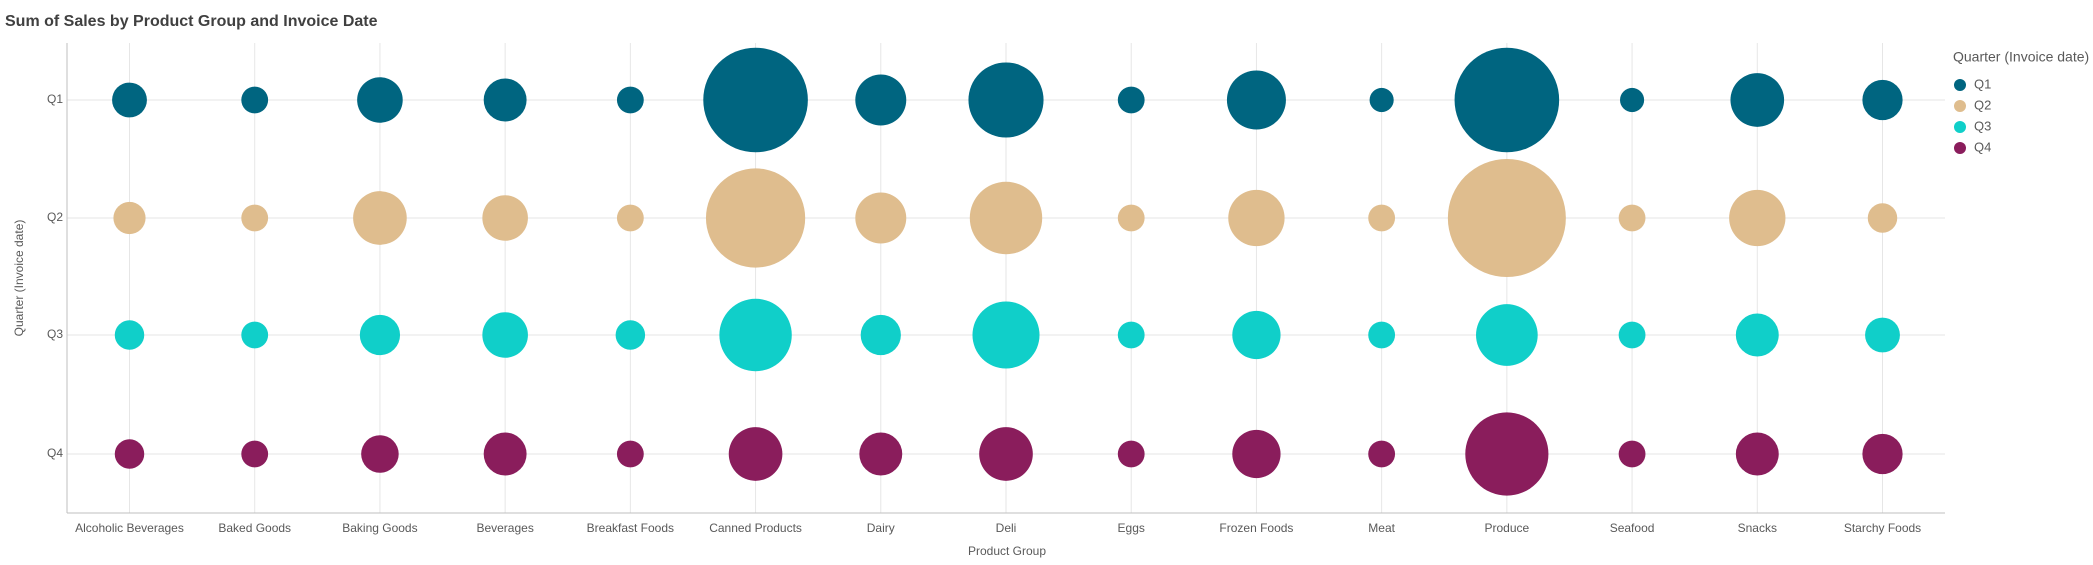 This screenshot has width=2093, height=565. I want to click on x-tick-label: Snacks, so click(1757, 528).